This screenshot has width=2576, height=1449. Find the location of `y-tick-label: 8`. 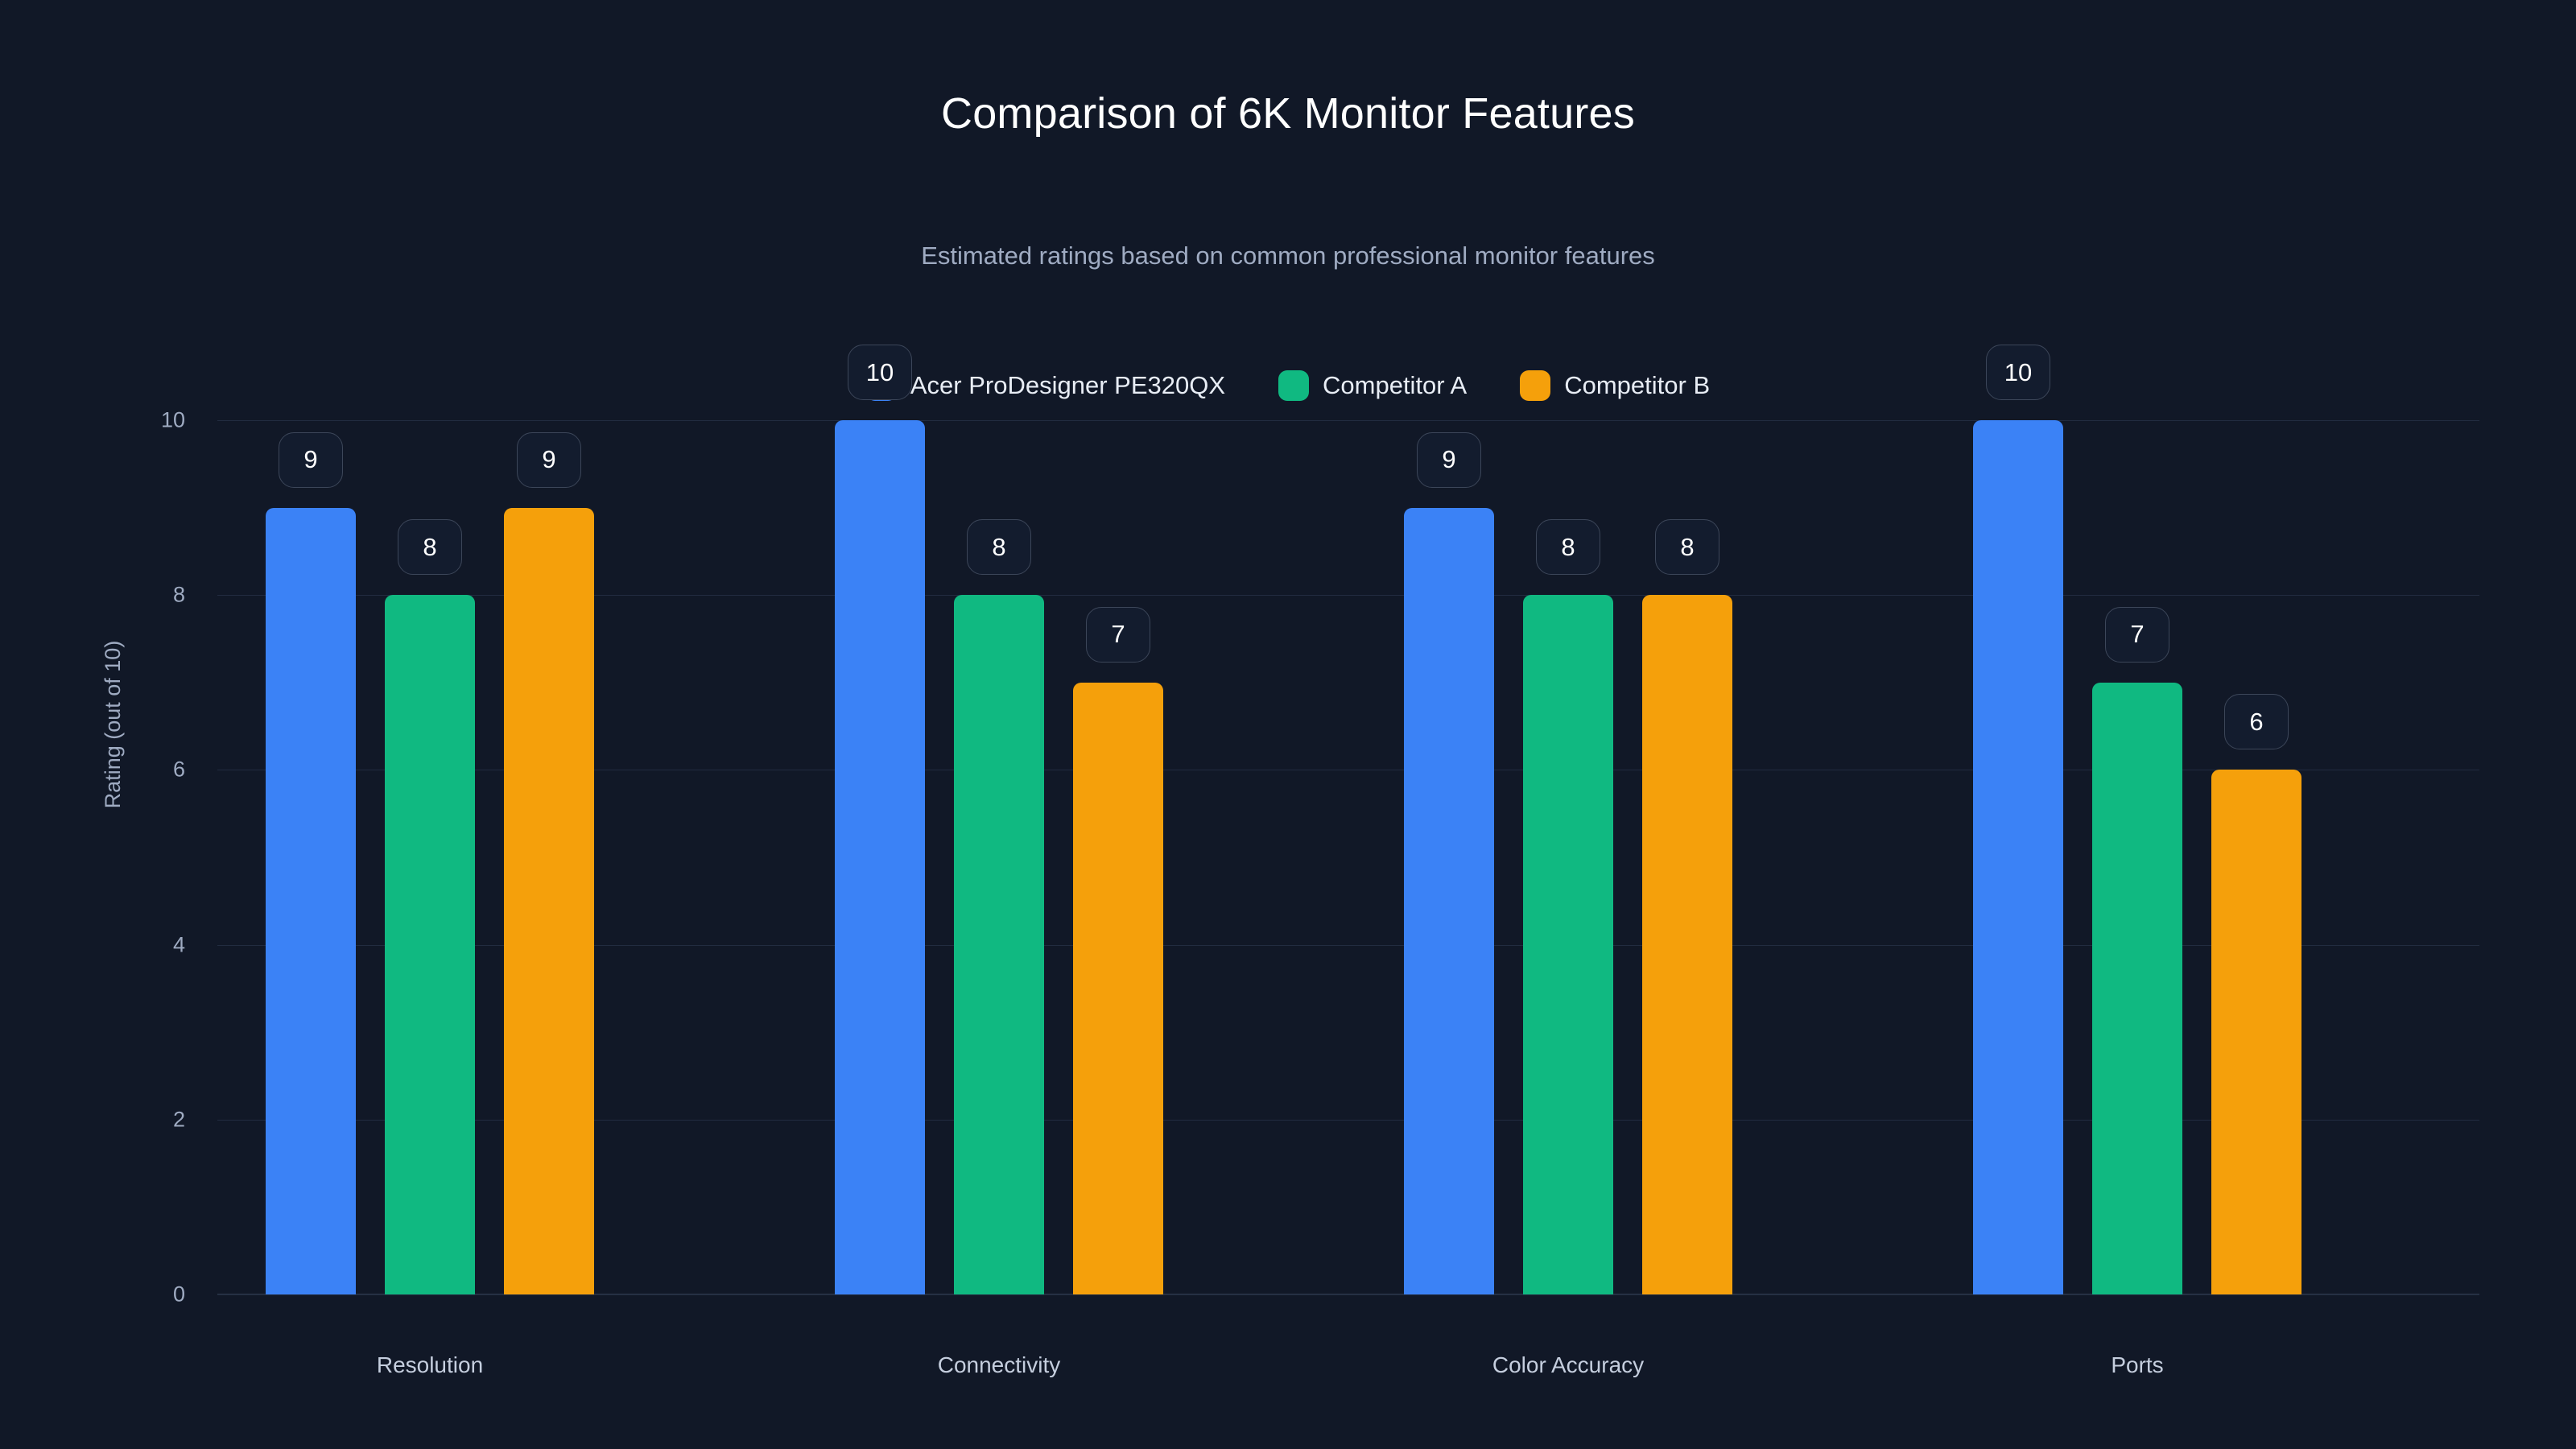

y-tick-label: 8 is located at coordinates (178, 594).